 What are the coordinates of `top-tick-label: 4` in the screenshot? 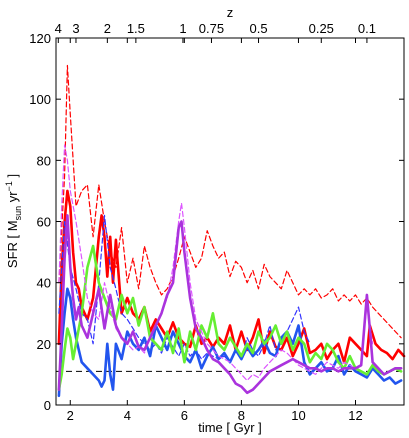 It's located at (58, 28).